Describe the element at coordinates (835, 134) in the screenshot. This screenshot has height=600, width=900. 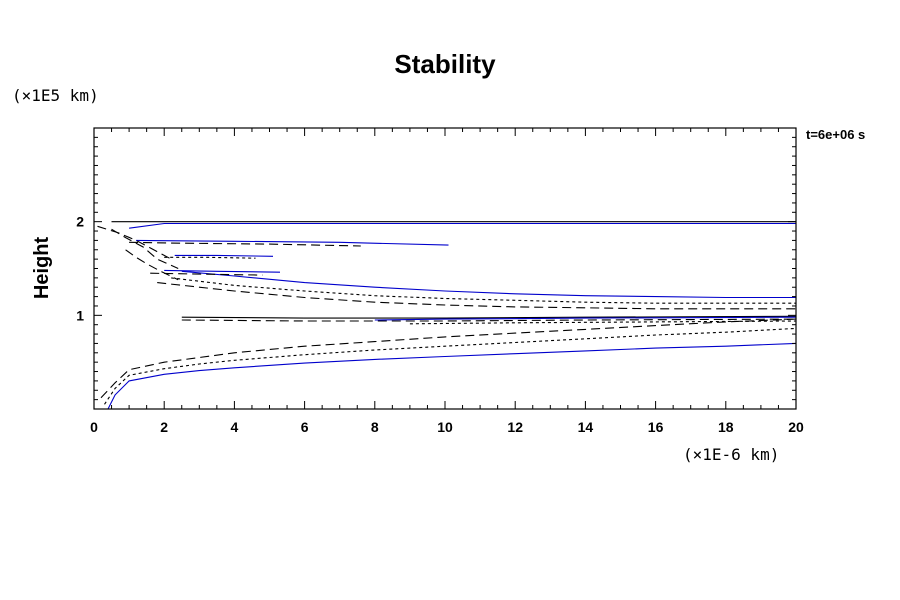
I see `time-stamp: t=6e+06 s` at that location.